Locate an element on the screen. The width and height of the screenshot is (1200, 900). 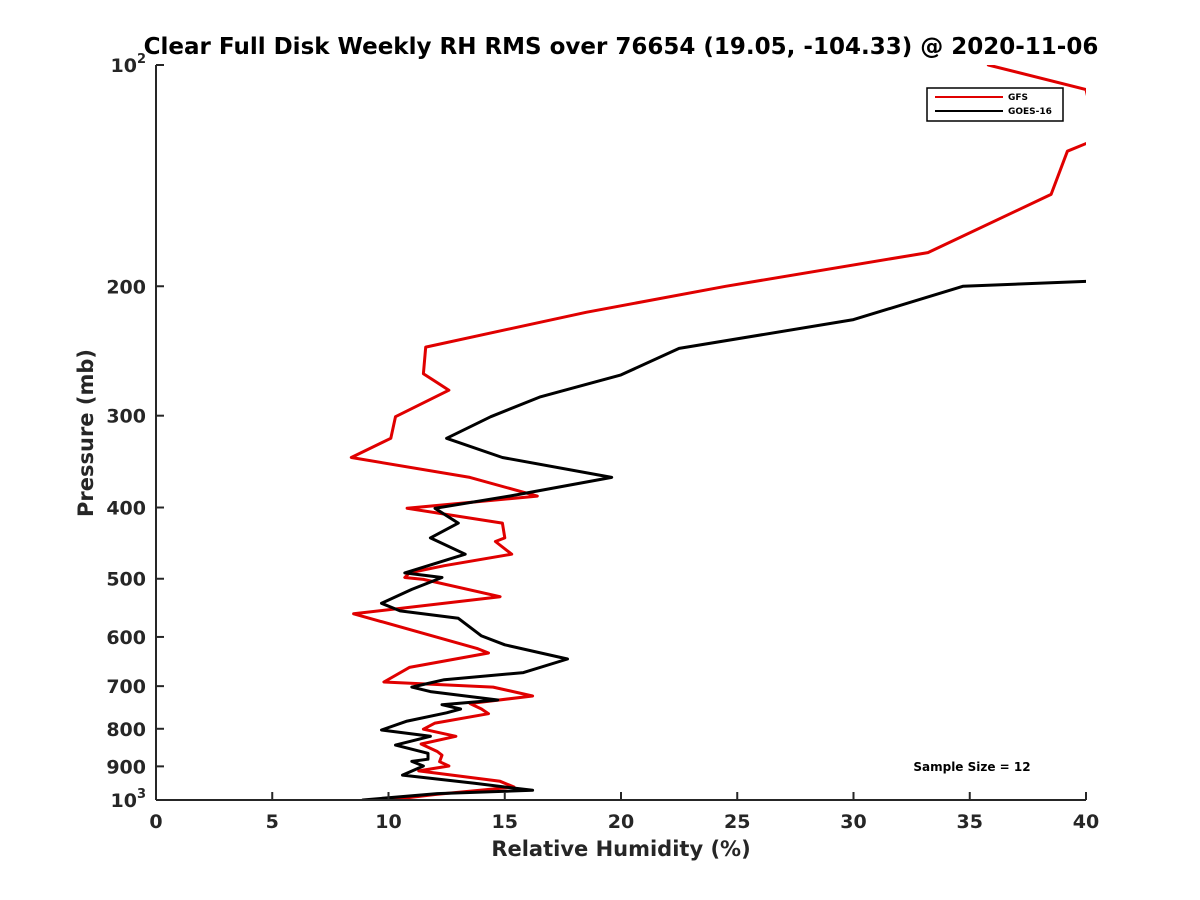
y-tick-label: 600 is located at coordinates (126, 638).